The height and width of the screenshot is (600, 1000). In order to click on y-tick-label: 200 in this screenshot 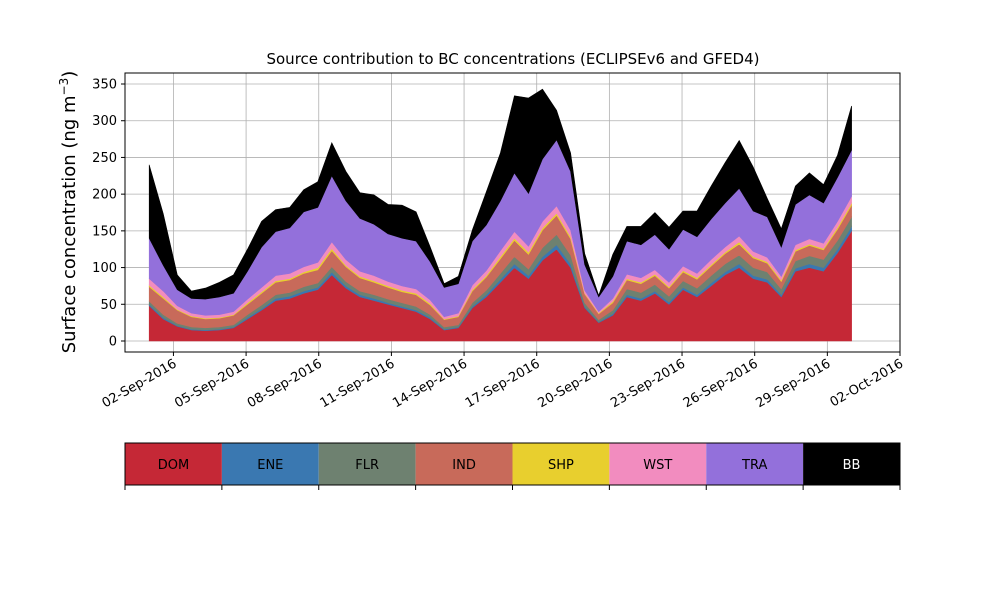, I will do `click(104, 195)`.